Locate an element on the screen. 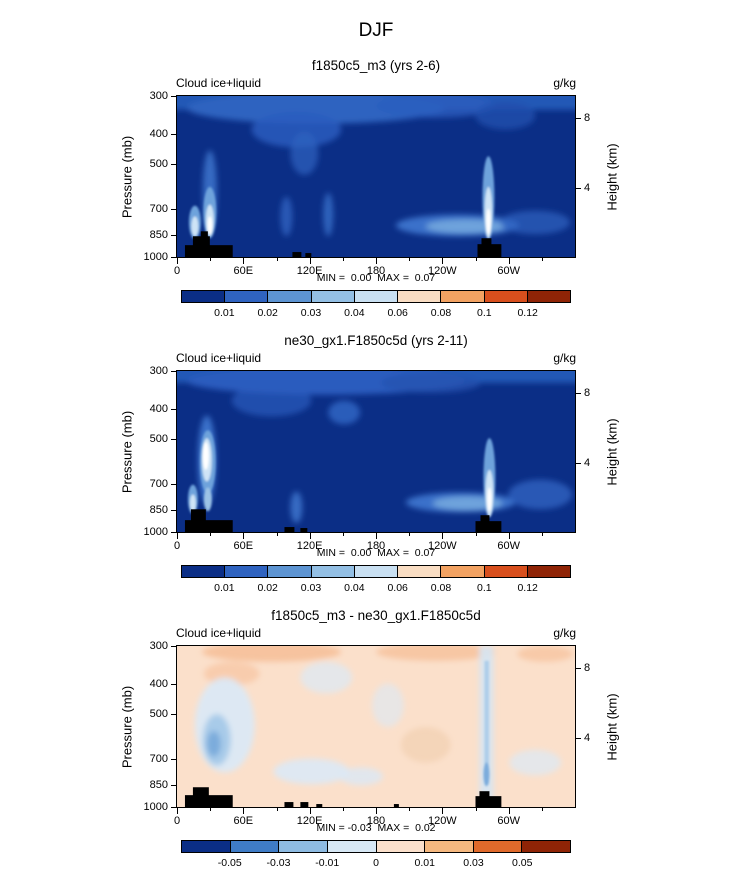 Image resolution: width=733 pixels, height=888 pixels. pressure-axis-title: Pressure (mb) is located at coordinates (127, 452).